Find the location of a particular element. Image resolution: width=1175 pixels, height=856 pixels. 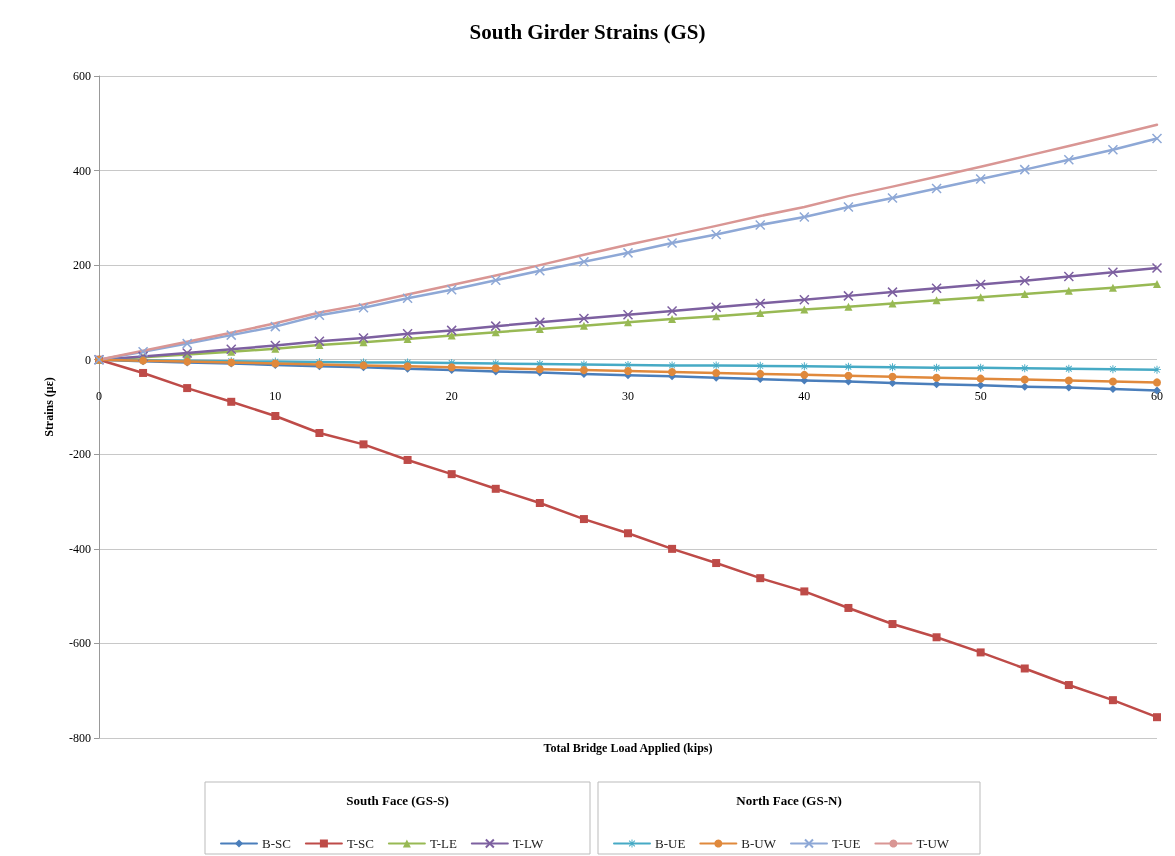

y-tick-label: 200 is located at coordinates (82, 265).